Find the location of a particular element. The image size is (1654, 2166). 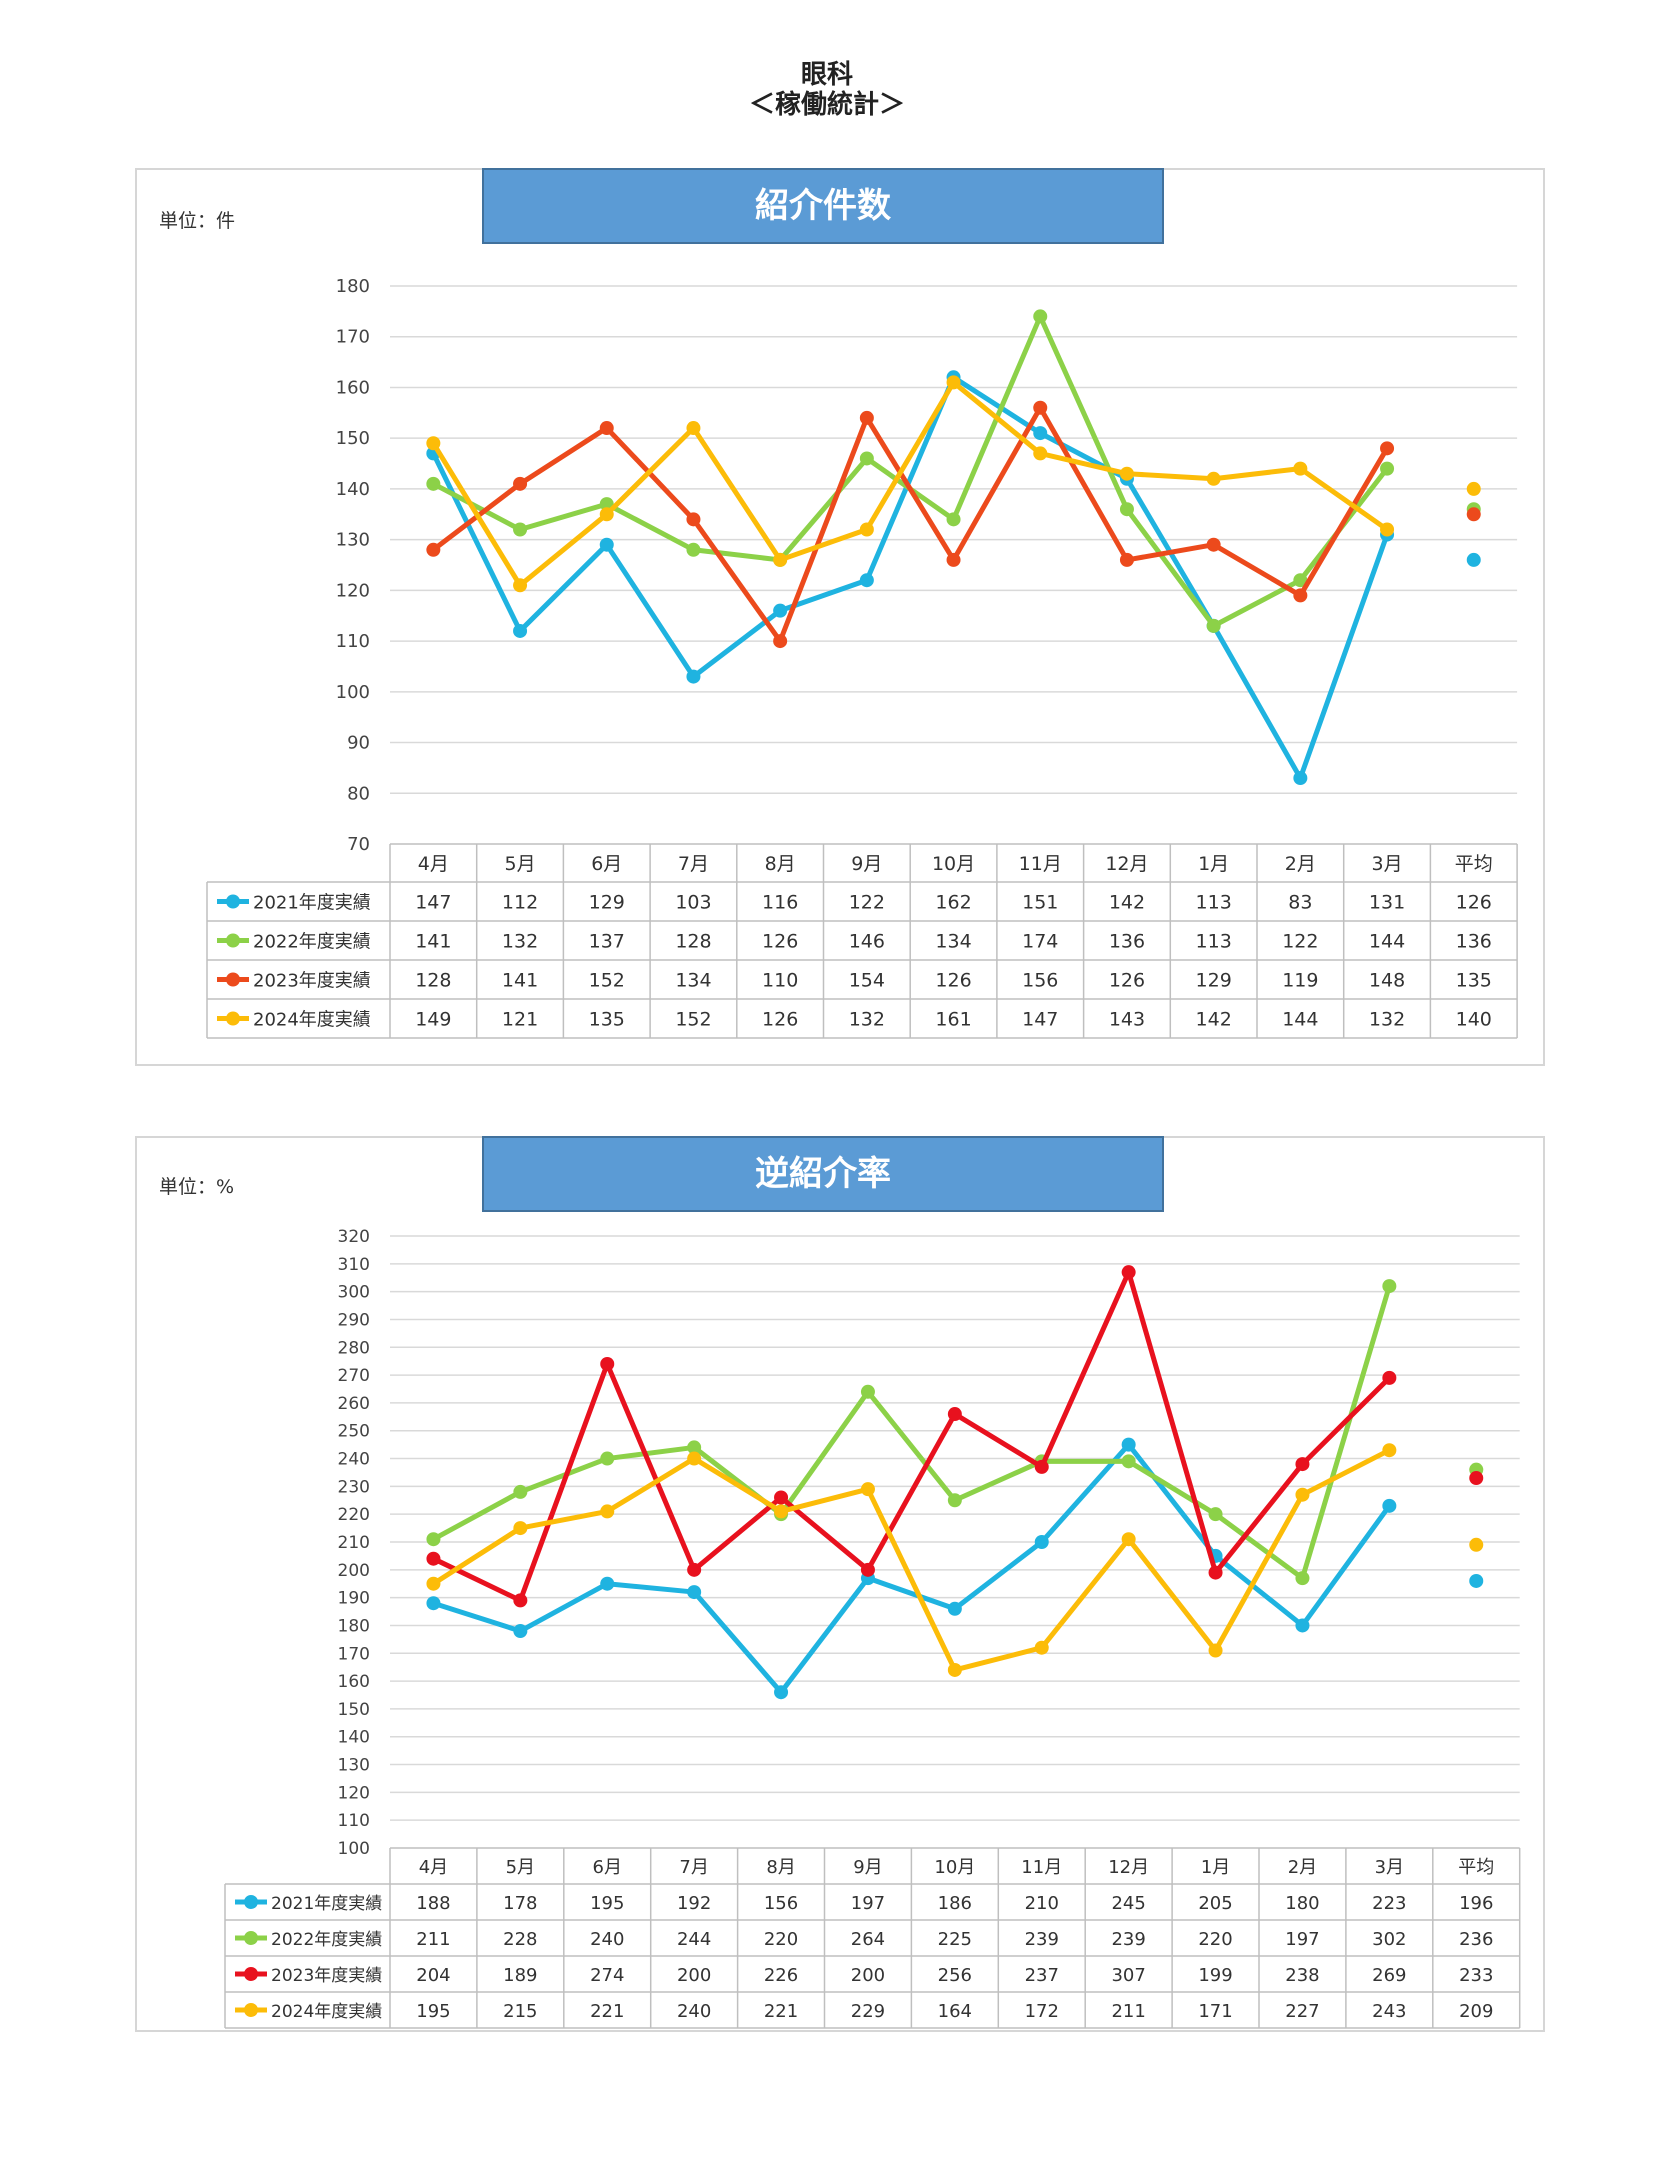

data-value-cell: 210 is located at coordinates (1042, 1903).